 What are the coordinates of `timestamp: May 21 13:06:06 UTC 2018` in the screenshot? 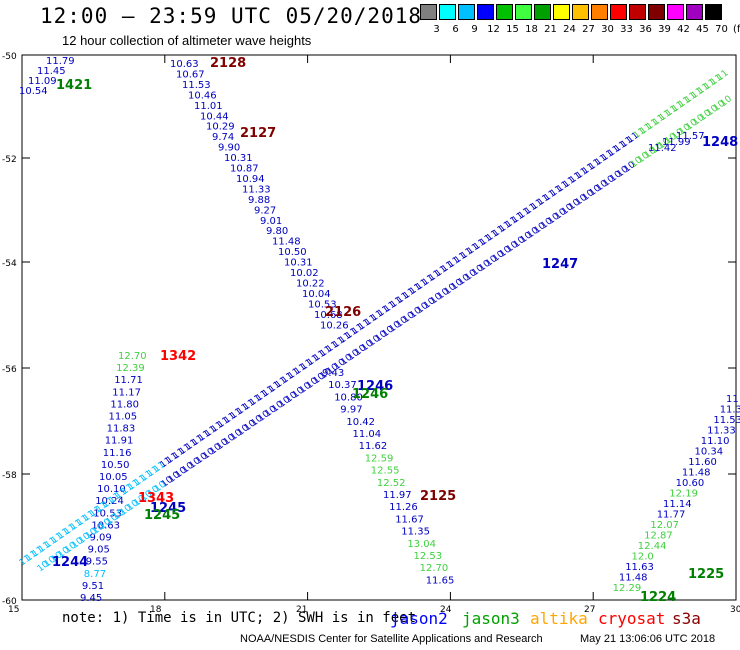 It's located at (648, 639).